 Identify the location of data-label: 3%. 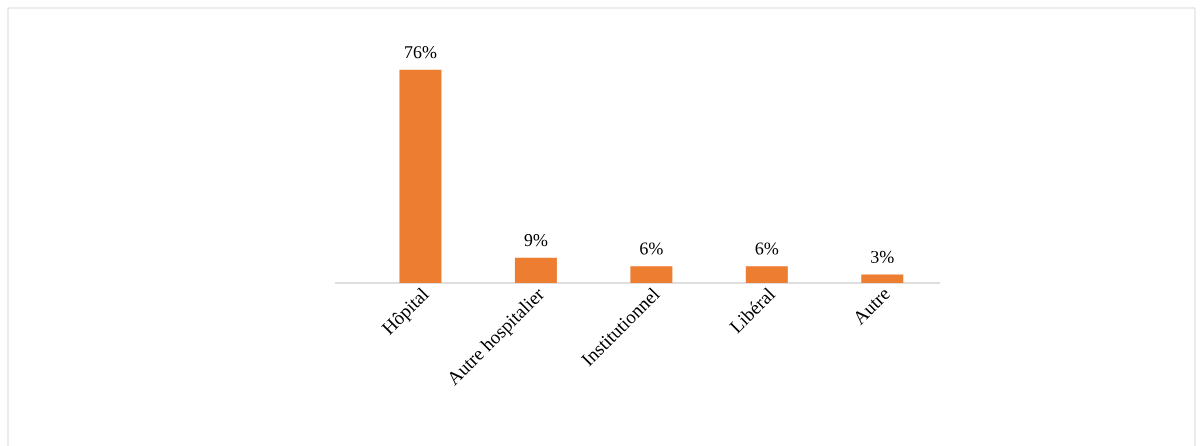
(882, 257).